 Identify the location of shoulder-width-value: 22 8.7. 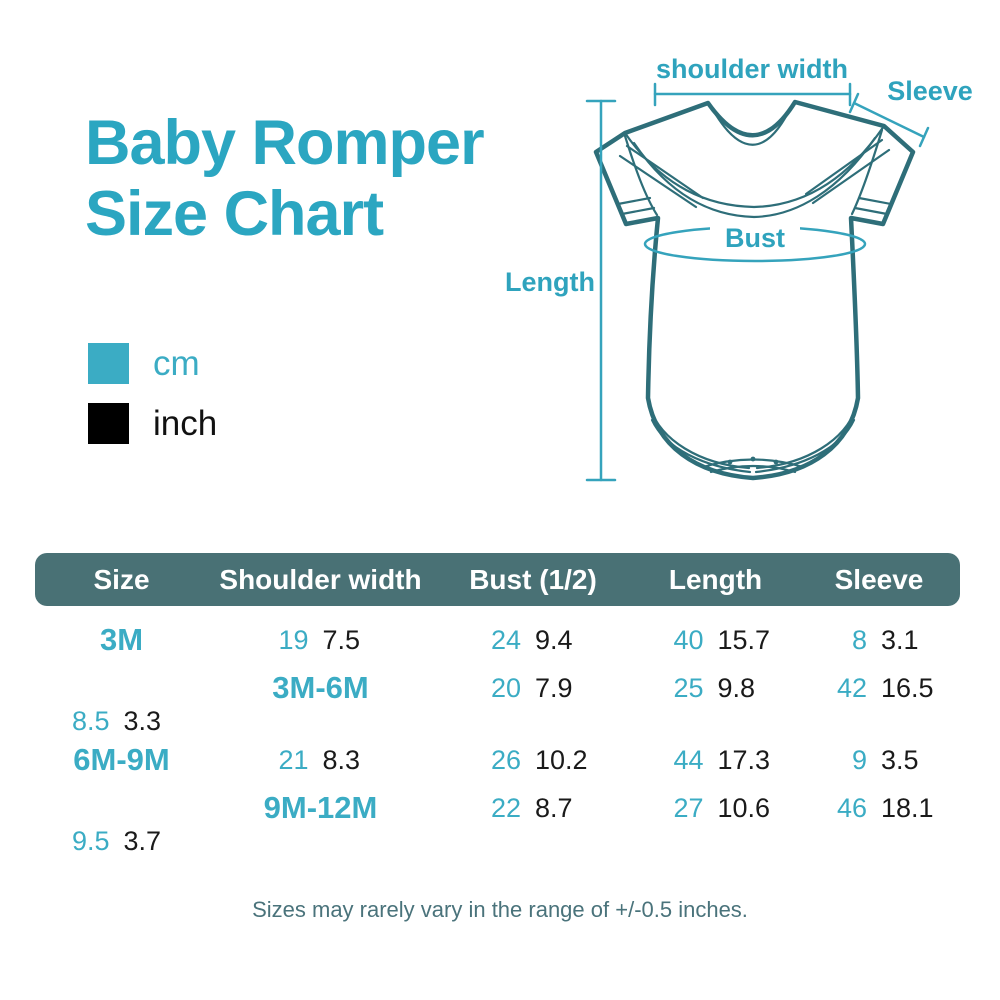
(533, 808).